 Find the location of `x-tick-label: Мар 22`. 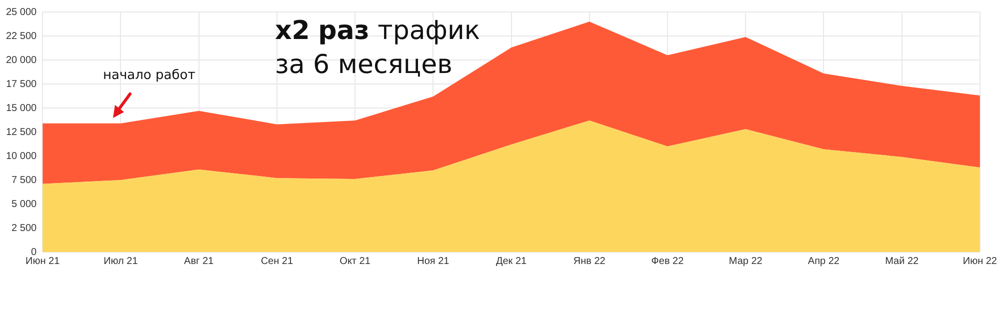

x-tick-label: Мар 22 is located at coordinates (745, 261).